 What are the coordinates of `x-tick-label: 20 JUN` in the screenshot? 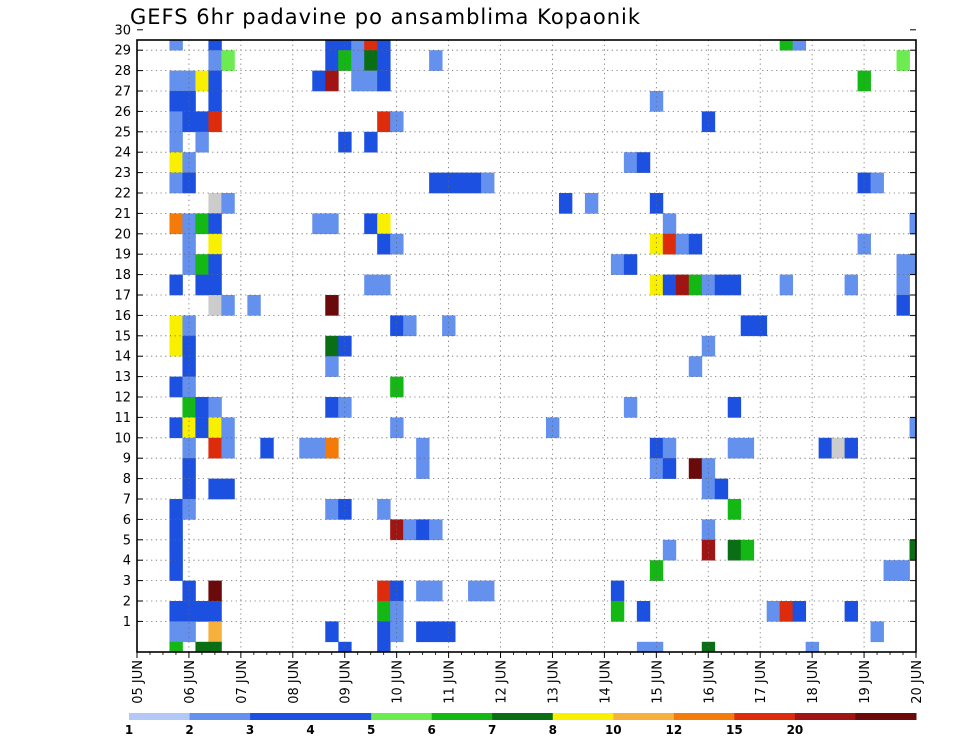 It's located at (917, 682).